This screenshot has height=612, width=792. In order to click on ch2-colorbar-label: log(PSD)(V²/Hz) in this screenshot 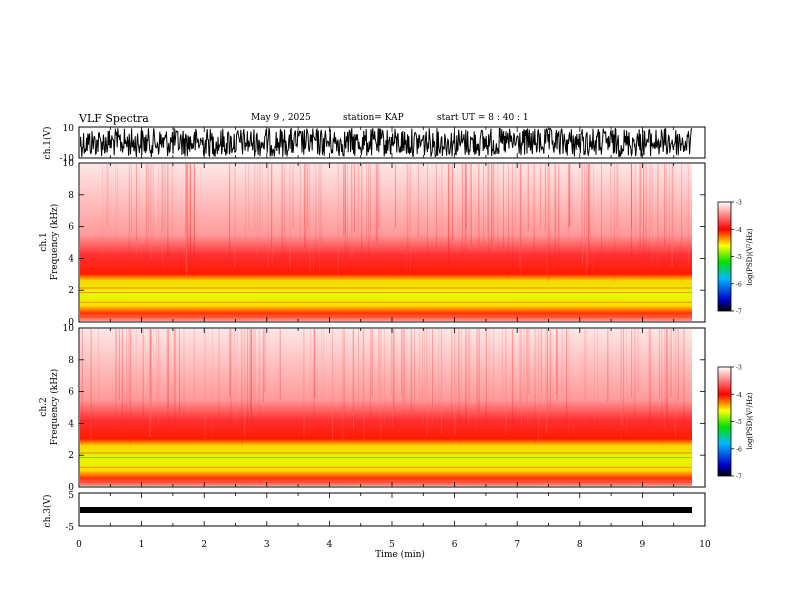, I will do `click(750, 420)`.